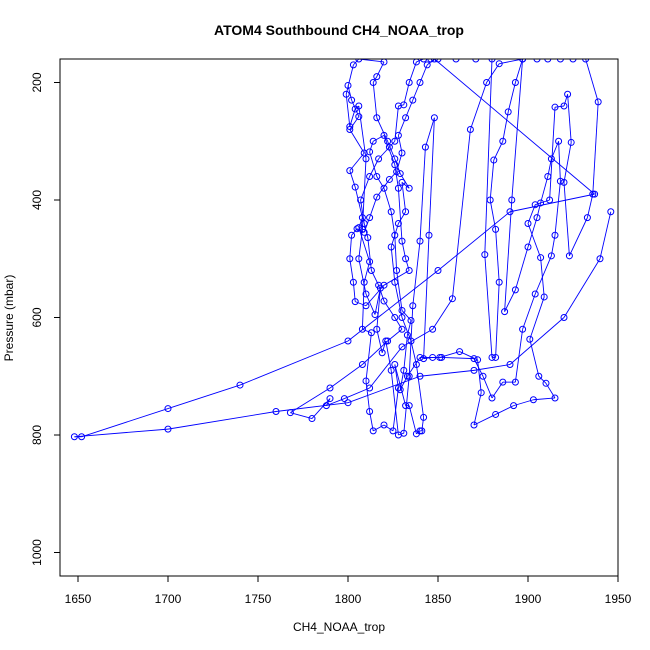  What do you see at coordinates (37, 82) in the screenshot?
I see `y-tick-label: 200` at bounding box center [37, 82].